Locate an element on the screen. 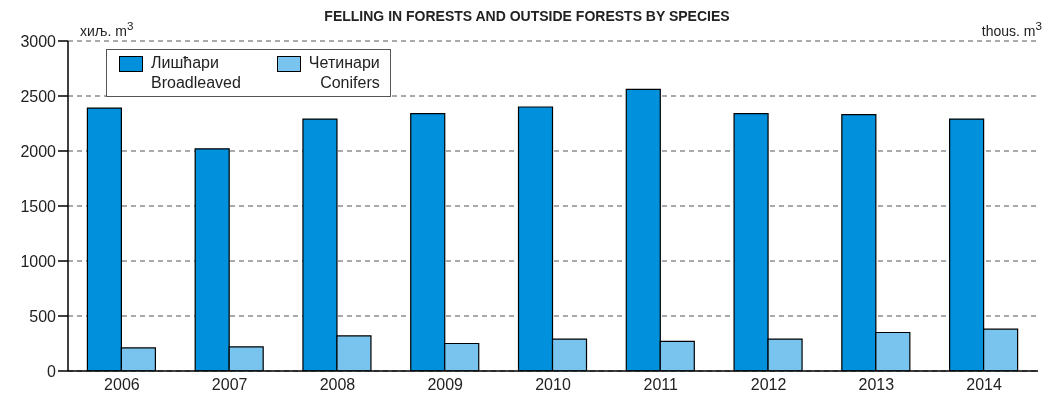 This screenshot has height=403, width=1054. y-tick-label: 2000 is located at coordinates (38, 151).